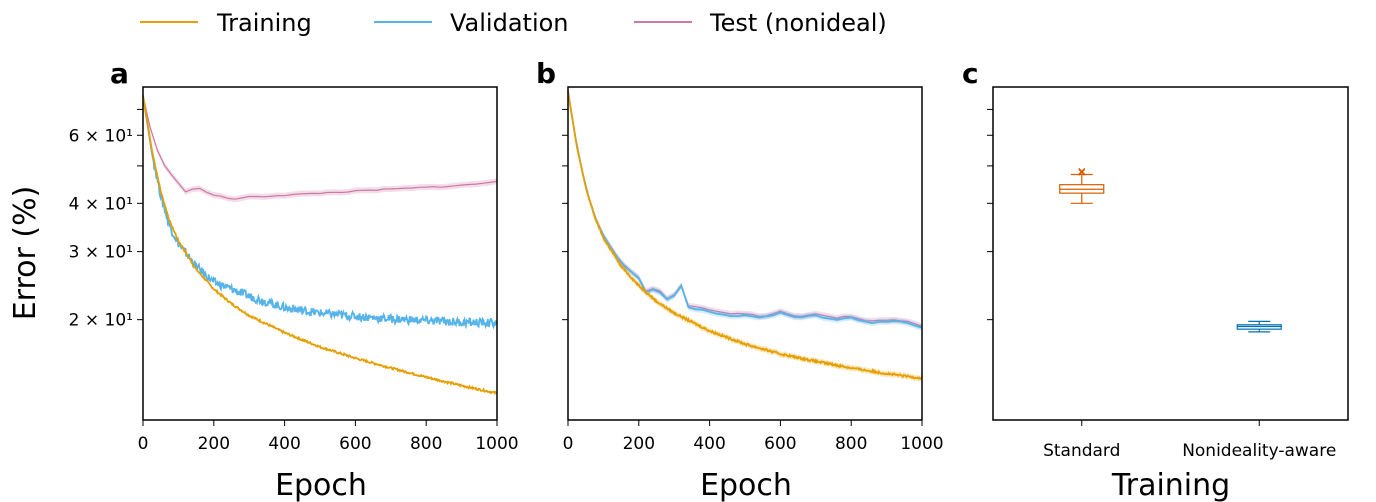  What do you see at coordinates (798, 23) in the screenshot?
I see `legend-label-test: Test (nonideal)` at bounding box center [798, 23].